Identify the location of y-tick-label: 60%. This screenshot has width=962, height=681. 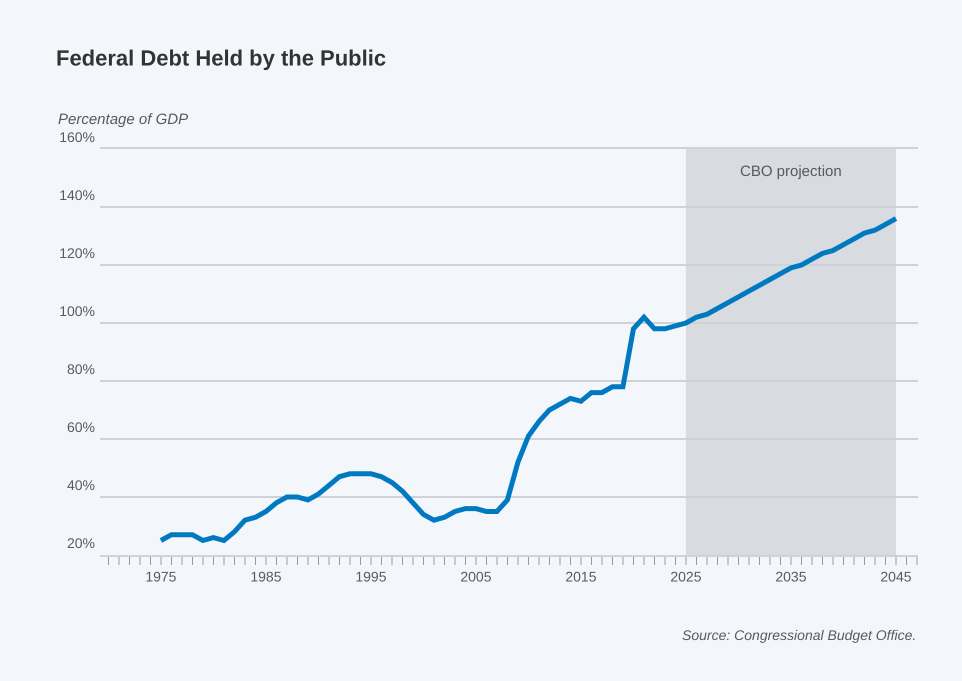
(80, 426).